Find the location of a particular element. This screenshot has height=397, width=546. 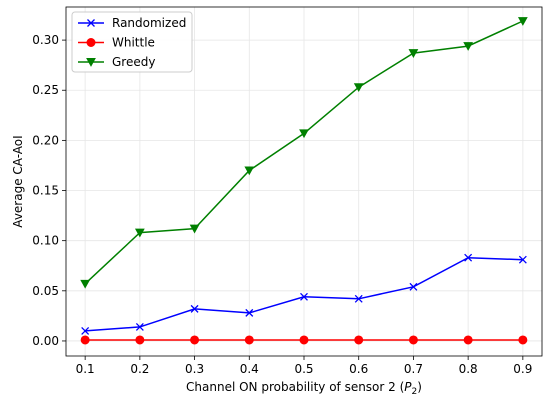

x-tick-label: 0.3 is located at coordinates (194, 369).